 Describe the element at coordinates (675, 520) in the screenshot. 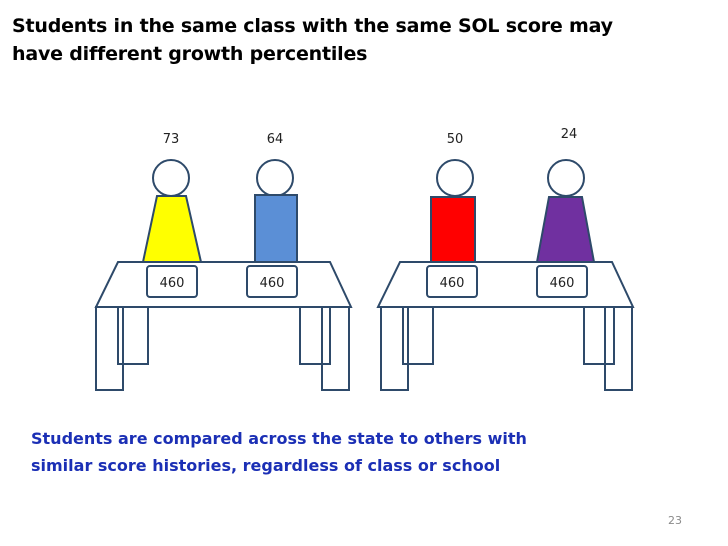

I see `page-number: 23` at that location.